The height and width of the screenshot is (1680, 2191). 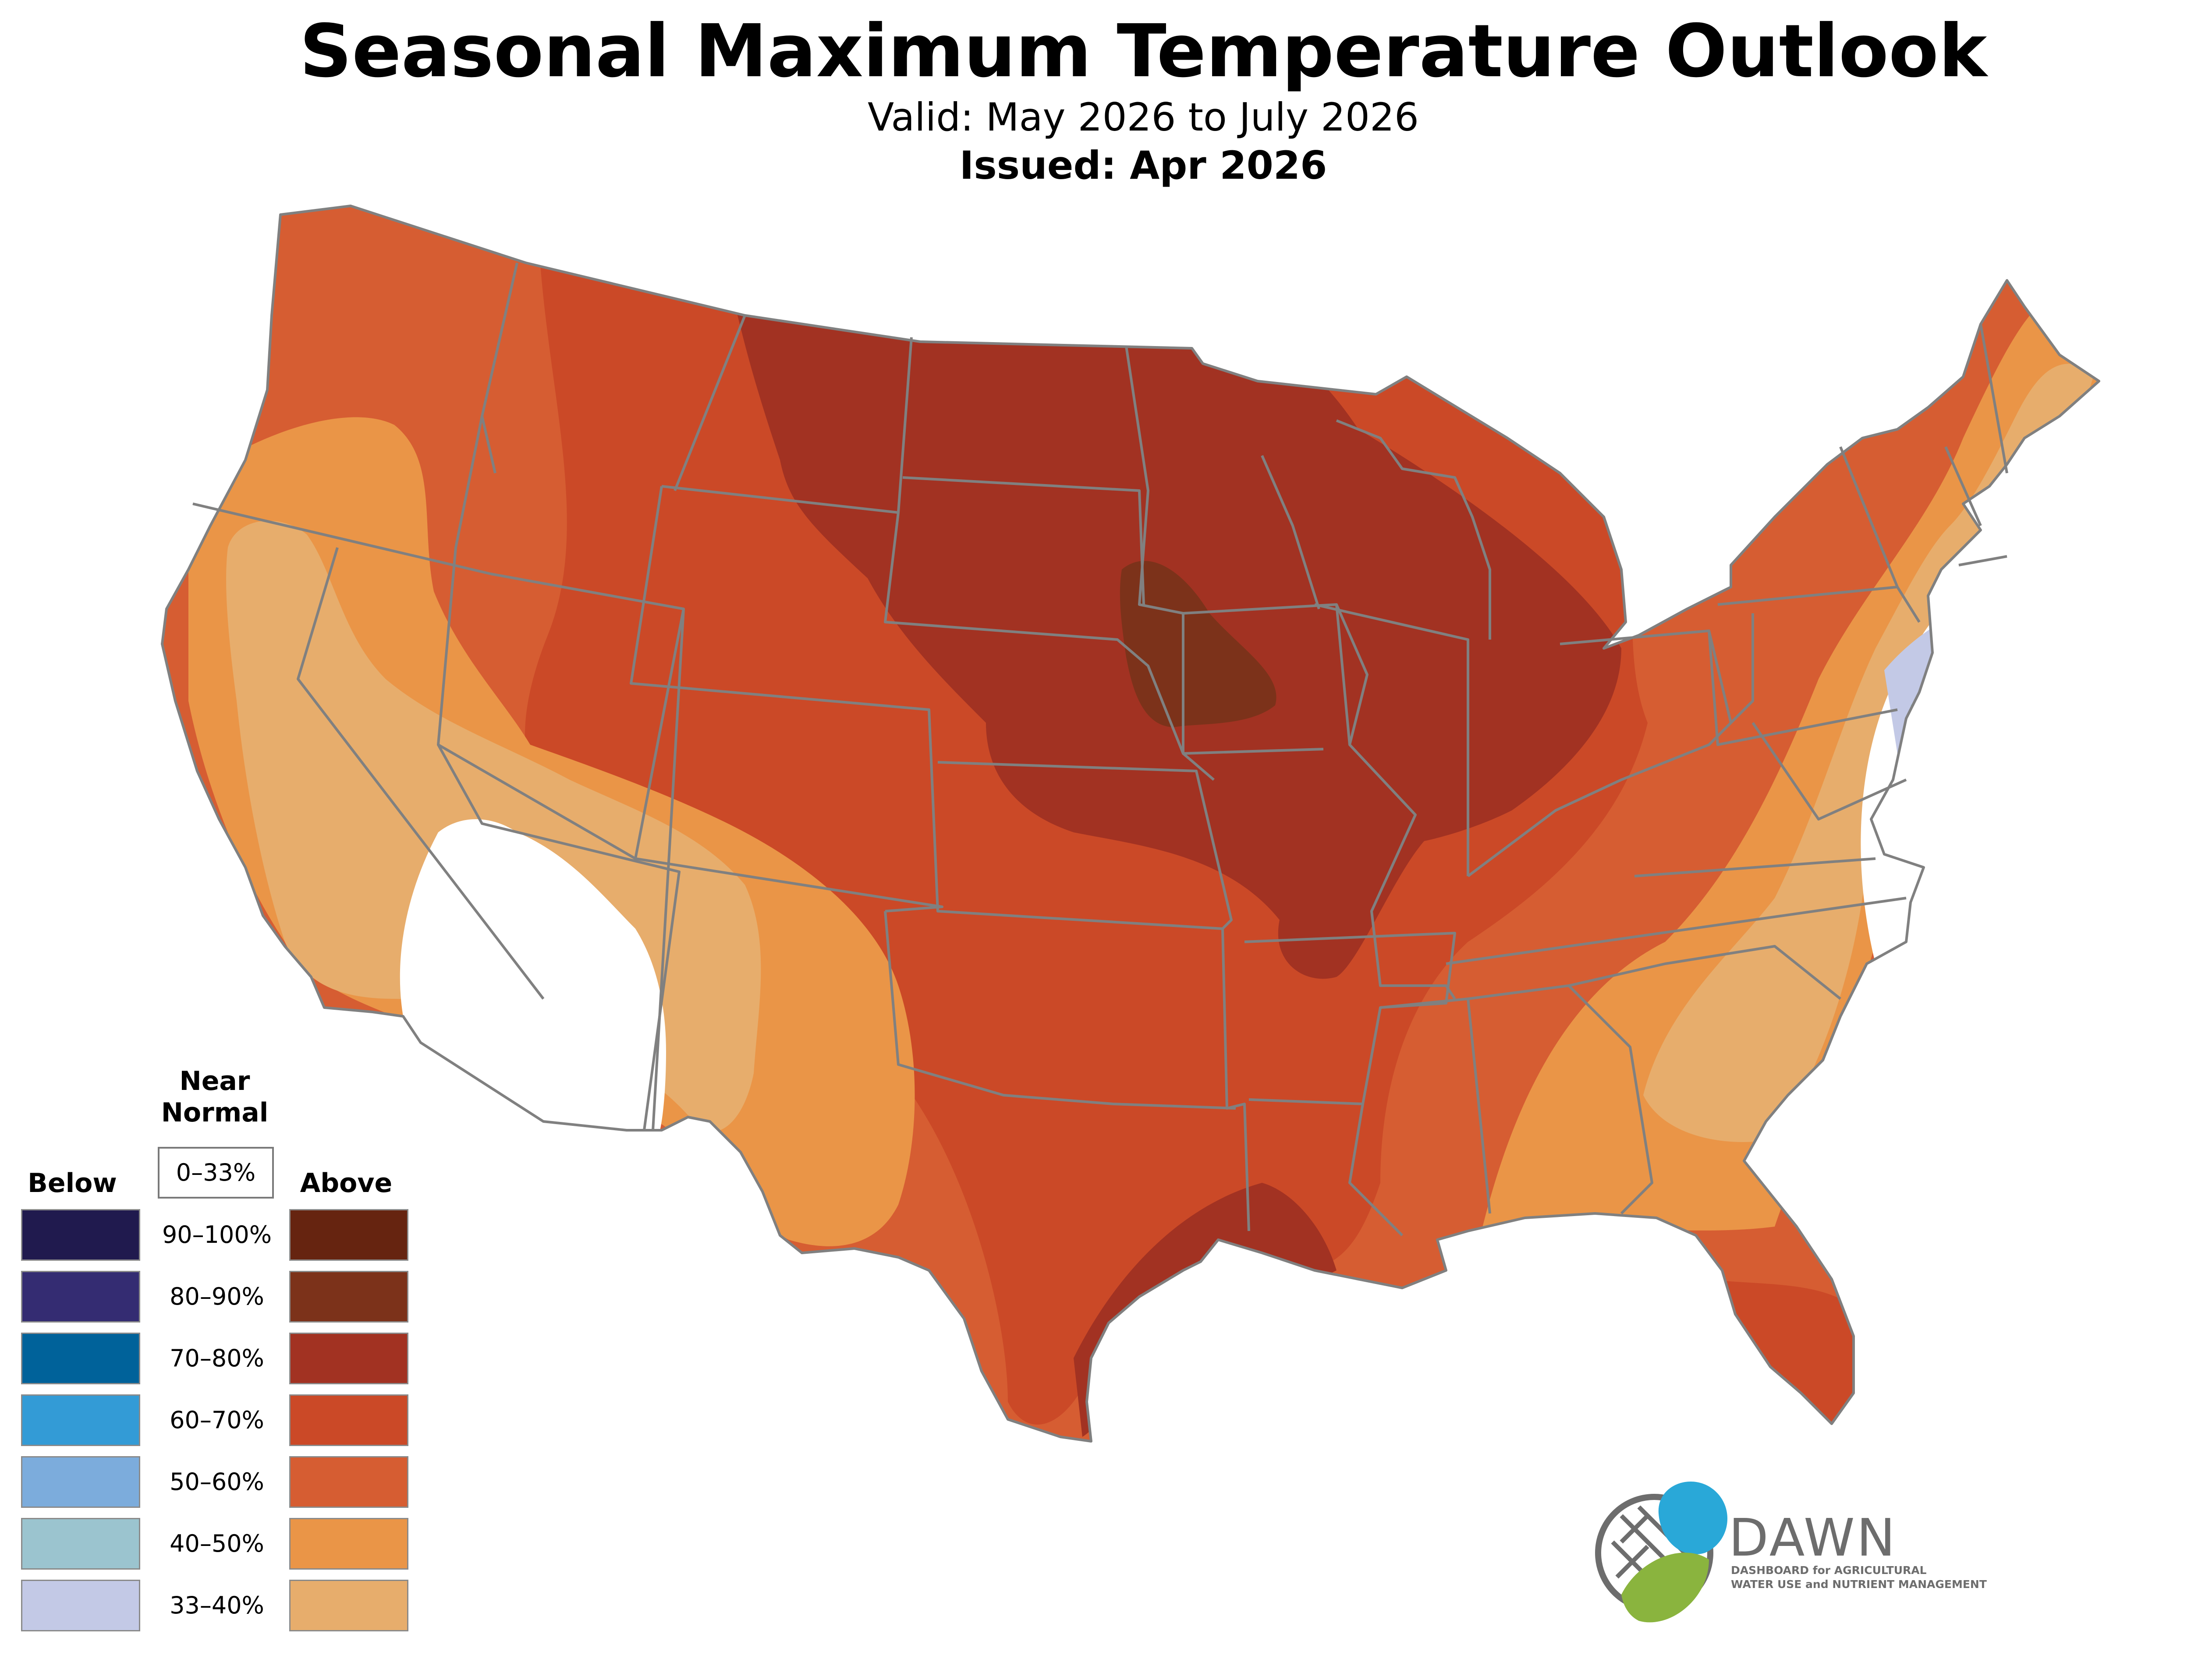 What do you see at coordinates (346, 1183) in the screenshot?
I see `above-heading: Above` at bounding box center [346, 1183].